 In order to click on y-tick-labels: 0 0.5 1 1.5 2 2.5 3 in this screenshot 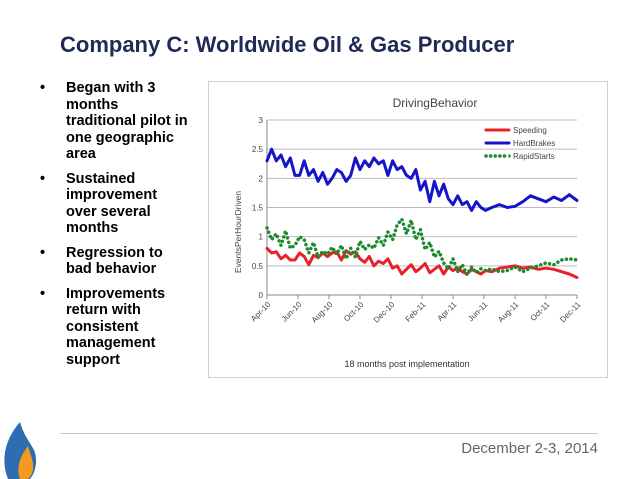, I will do `click(258, 208)`.